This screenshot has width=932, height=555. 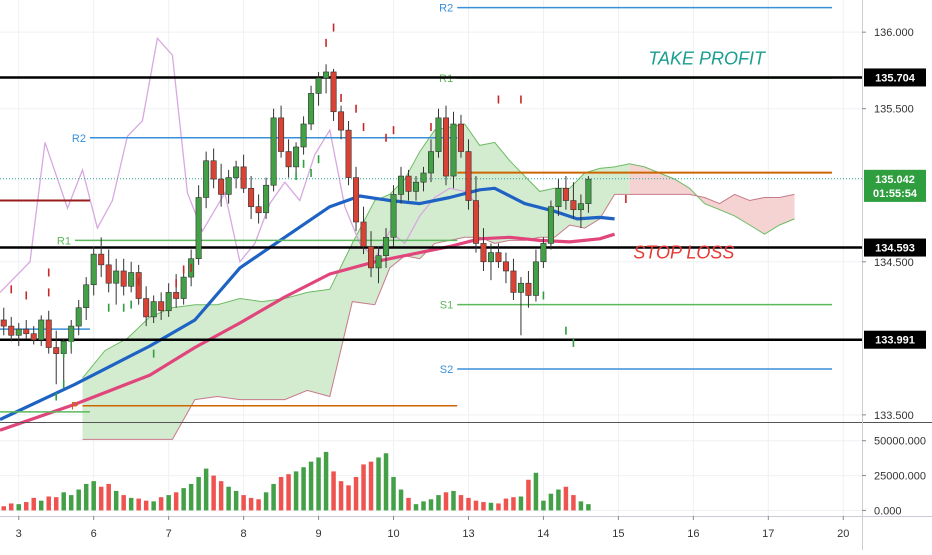 What do you see at coordinates (894, 416) in the screenshot?
I see `price-tick-label: 133.500` at bounding box center [894, 416].